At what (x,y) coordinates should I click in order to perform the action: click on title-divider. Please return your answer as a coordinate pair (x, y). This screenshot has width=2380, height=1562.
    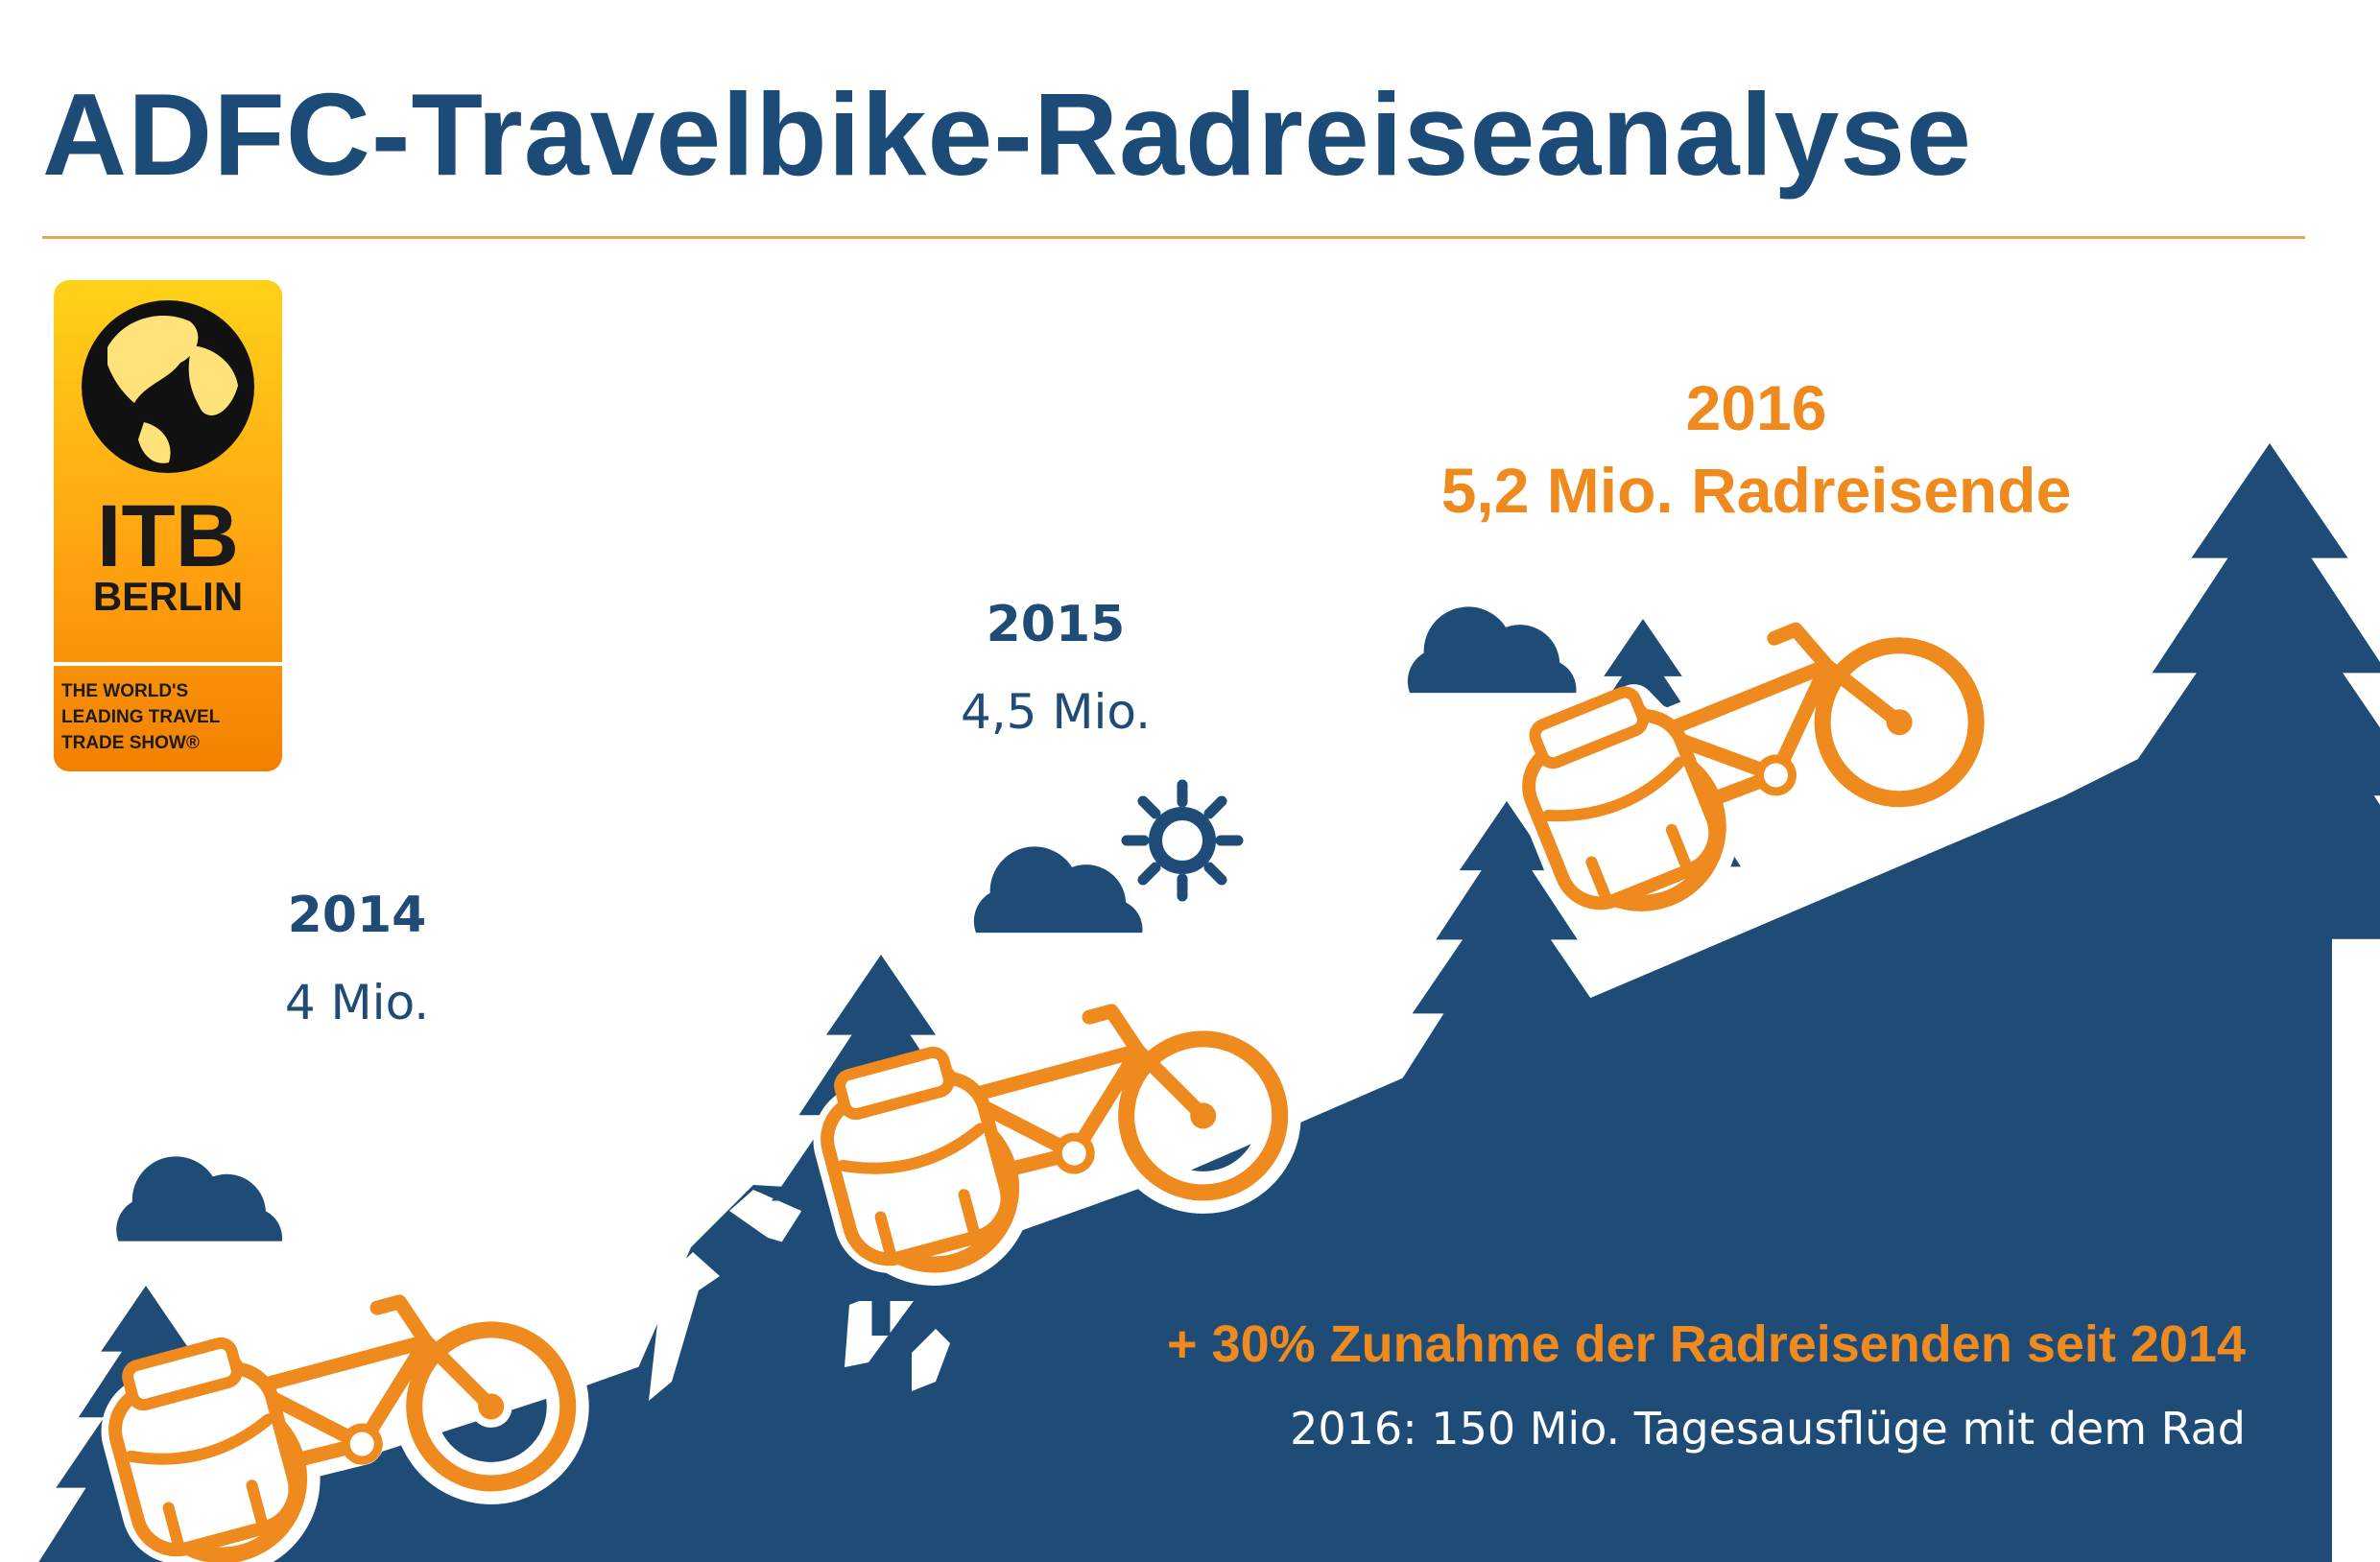
    Looking at the image, I should click on (1174, 237).